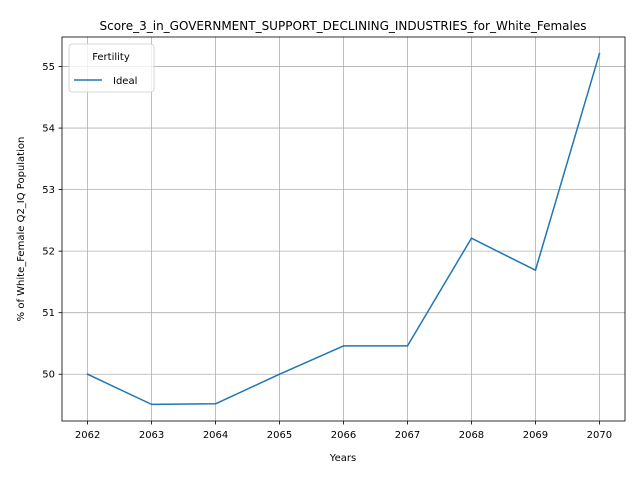 The height and width of the screenshot is (480, 640). I want to click on y-tick-label: 51, so click(48, 313).